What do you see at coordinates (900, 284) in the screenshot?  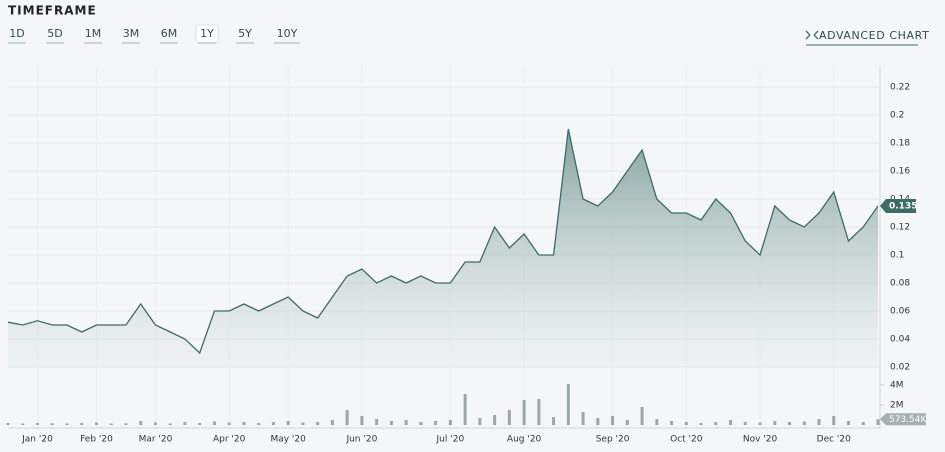 I see `y-tick-label: 0.08` at bounding box center [900, 284].